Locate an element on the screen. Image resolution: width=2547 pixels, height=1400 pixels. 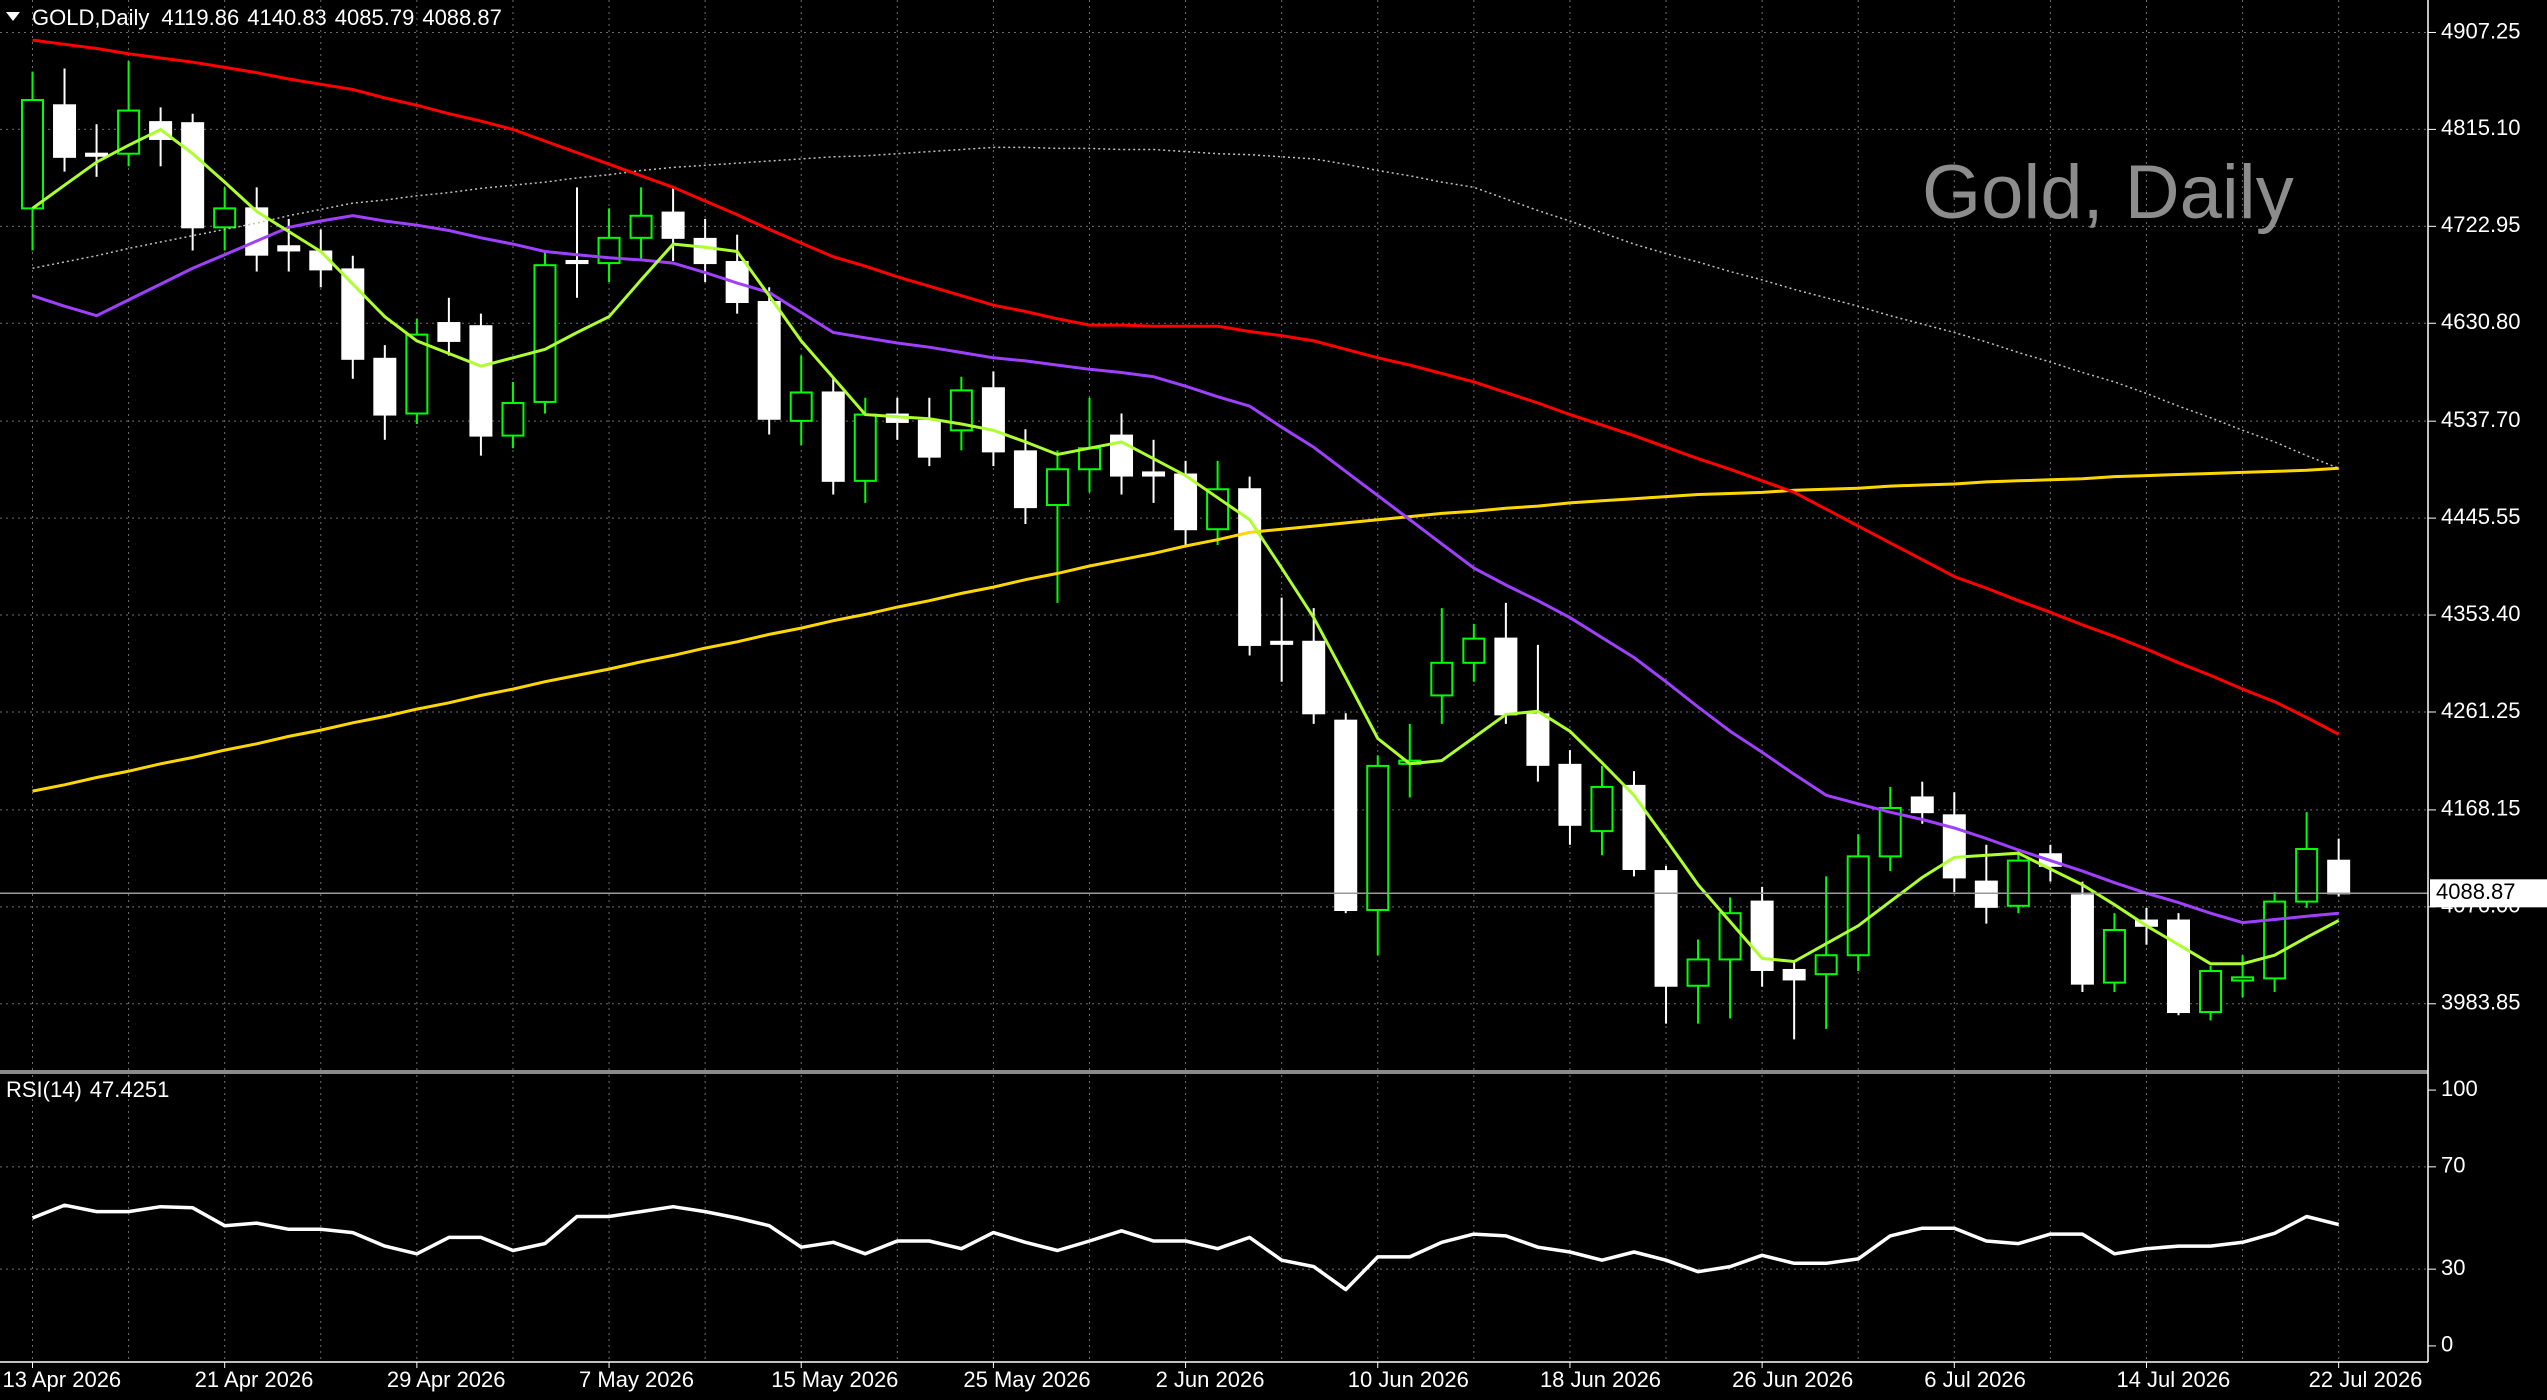
y-tick-label: 4537.70 is located at coordinates (2481, 419).